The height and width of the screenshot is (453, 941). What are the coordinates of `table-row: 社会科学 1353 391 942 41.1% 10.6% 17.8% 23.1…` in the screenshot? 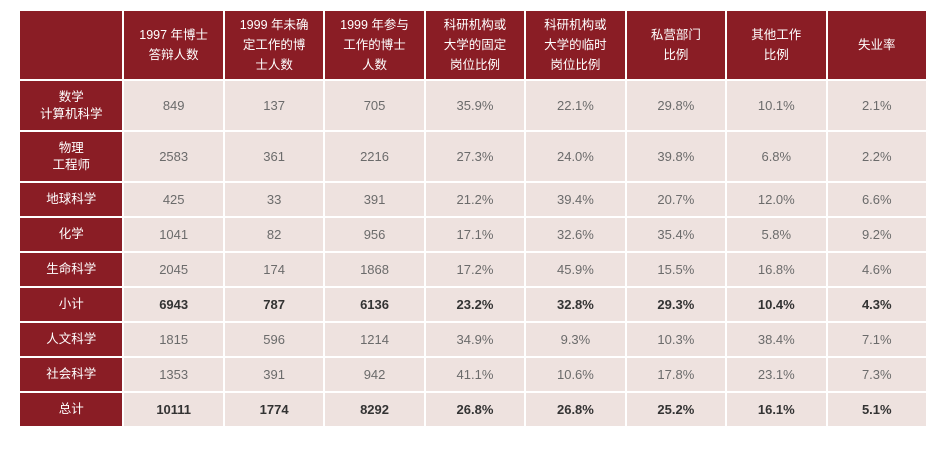 It's located at (473, 374).